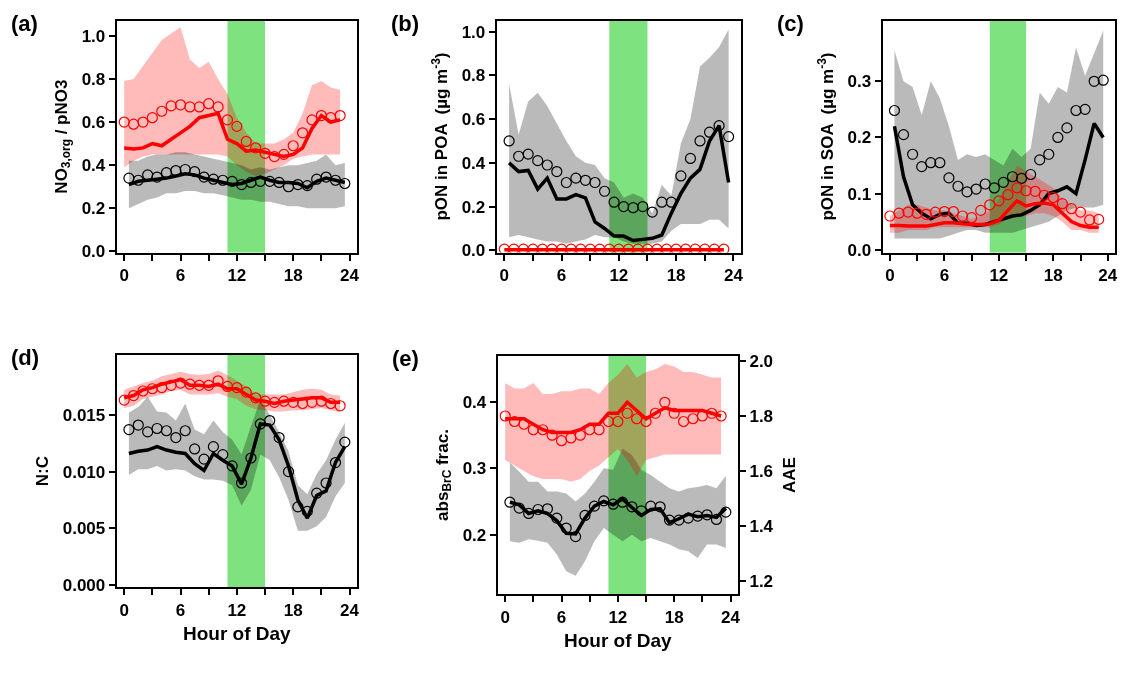  What do you see at coordinates (473, 32) in the screenshot?
I see `y-tick-label: 1.0` at bounding box center [473, 32].